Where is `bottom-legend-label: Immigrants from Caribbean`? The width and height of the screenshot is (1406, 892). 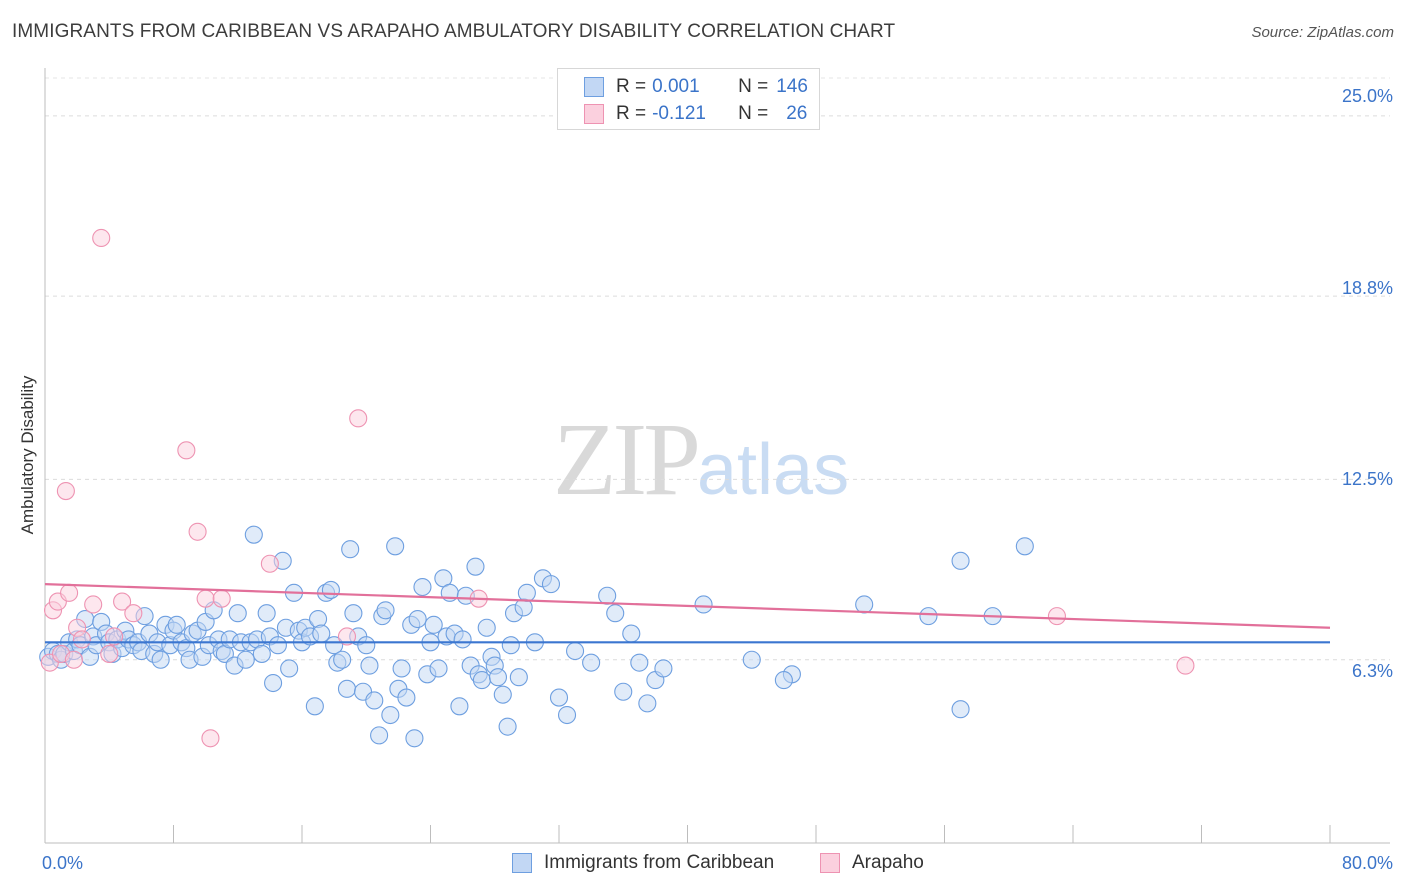 bottom-legend-label: Immigrants from Caribbean is located at coordinates (659, 862).